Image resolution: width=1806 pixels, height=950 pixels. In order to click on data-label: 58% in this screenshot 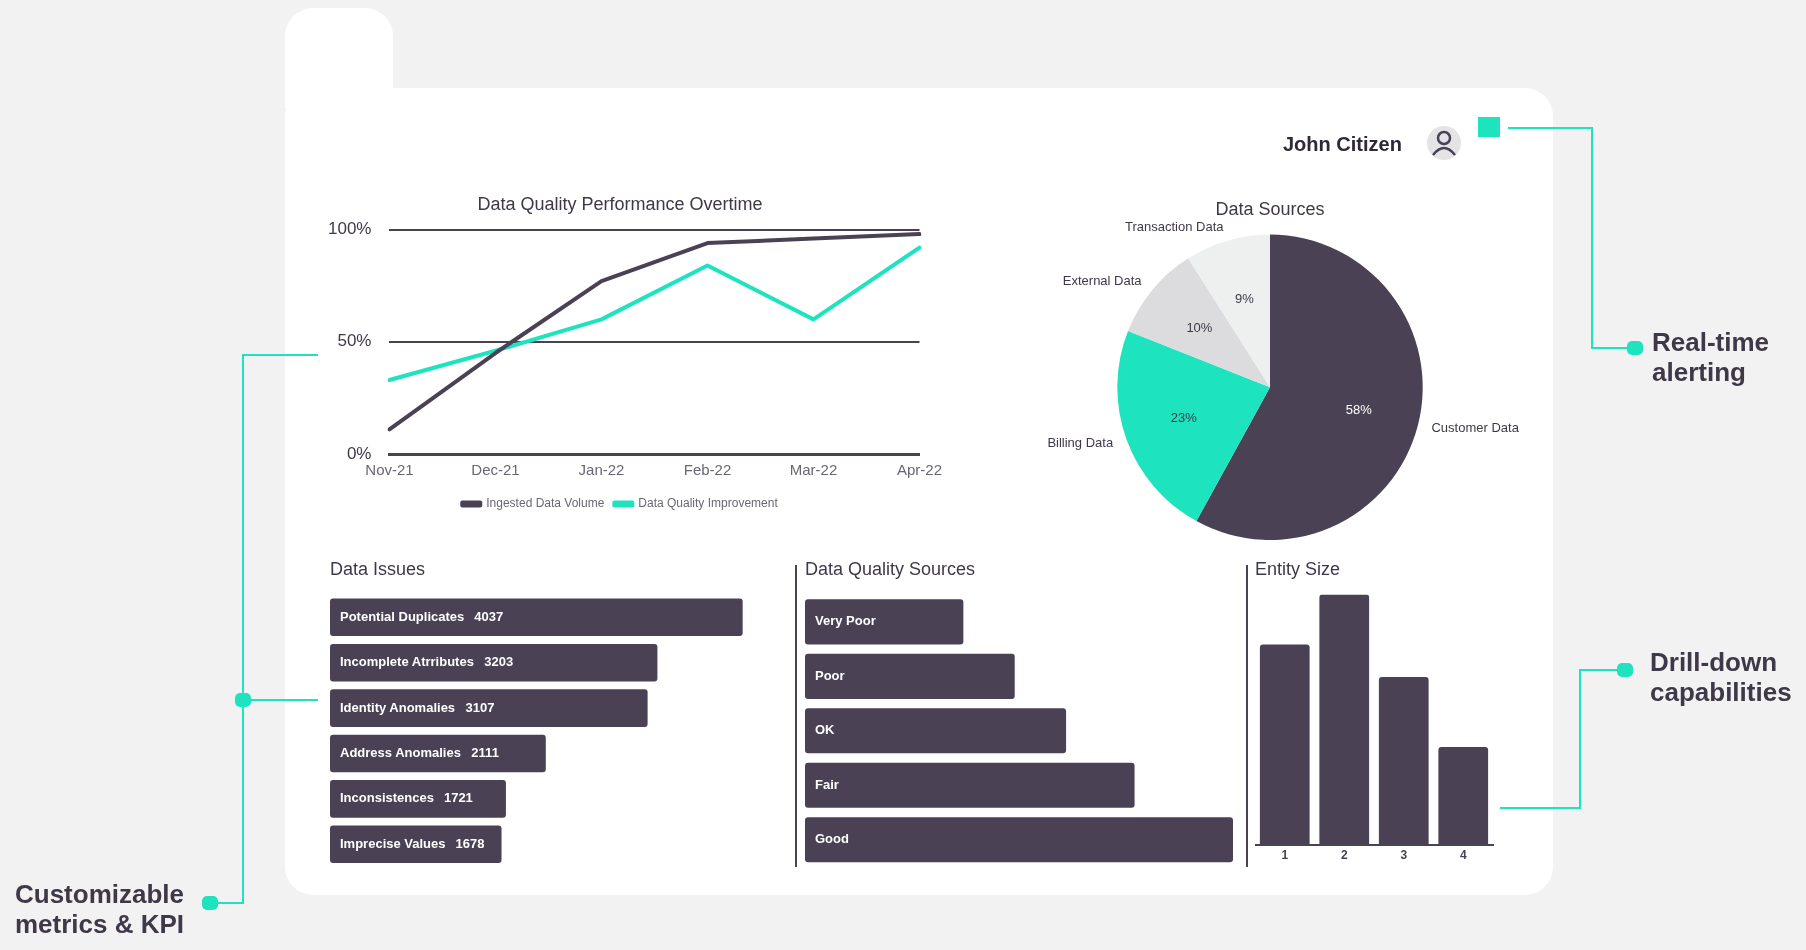, I will do `click(1359, 409)`.